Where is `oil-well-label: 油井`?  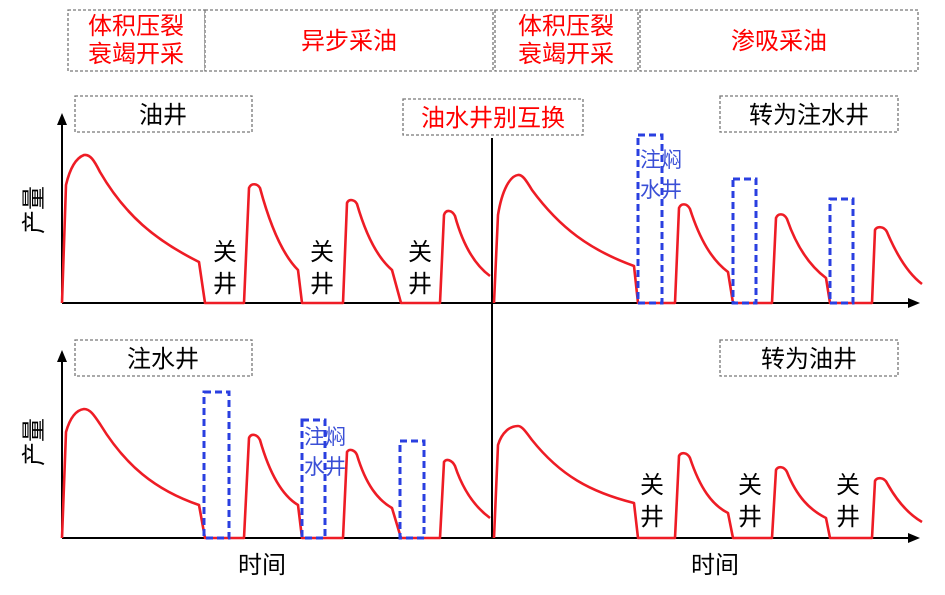
oil-well-label: 油井 is located at coordinates (163, 115).